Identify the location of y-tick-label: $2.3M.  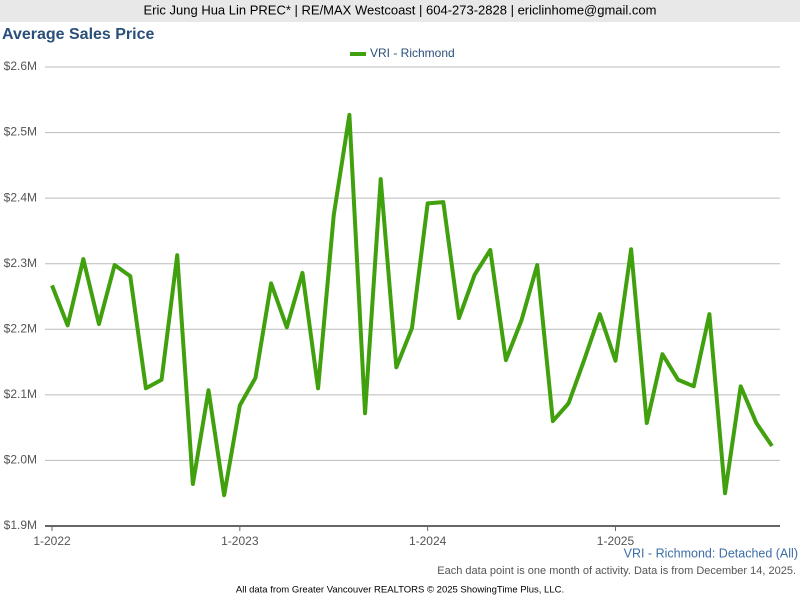
(20, 263).